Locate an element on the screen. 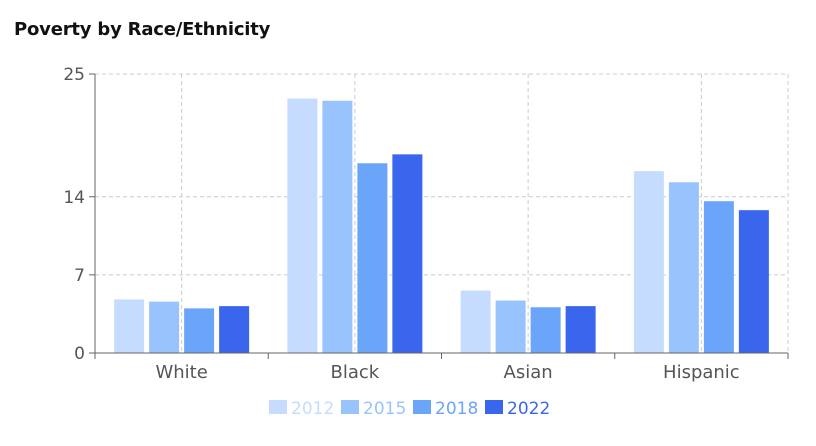 This screenshot has height=446, width=816. legend-item: 2022 is located at coordinates (517, 409).